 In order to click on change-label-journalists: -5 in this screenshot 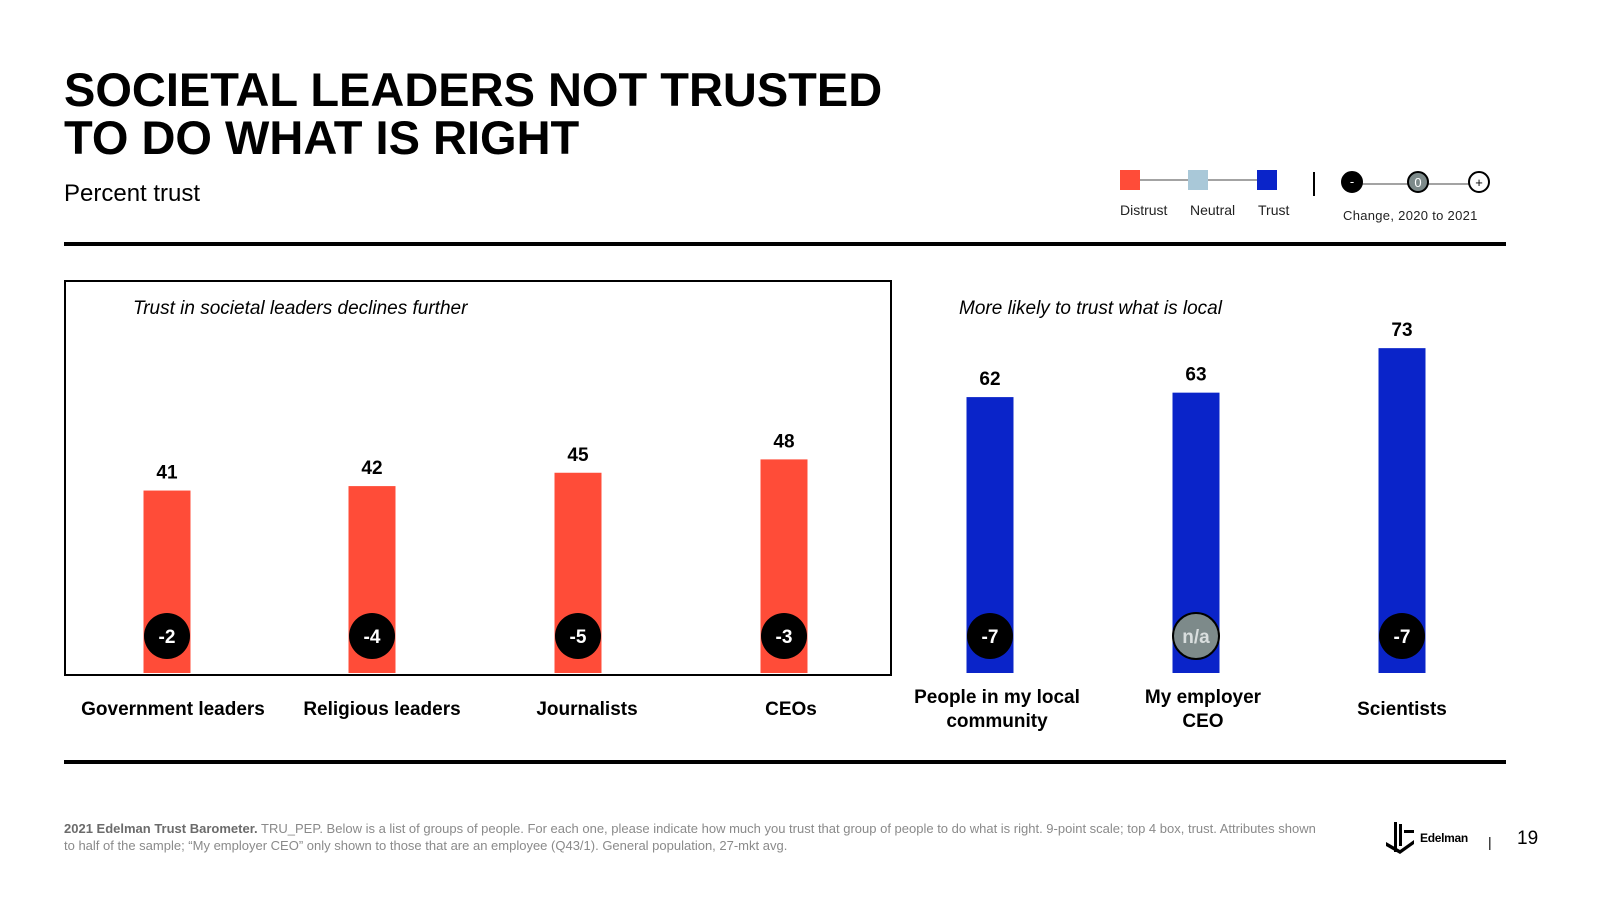, I will do `click(578, 637)`.